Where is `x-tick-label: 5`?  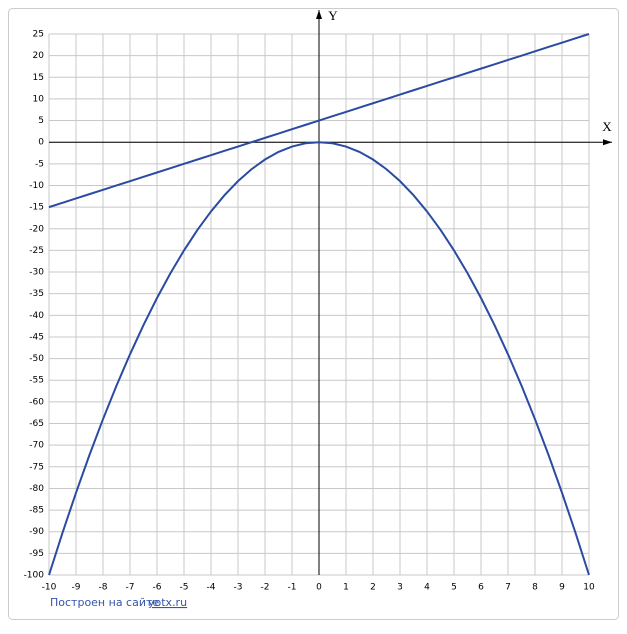 x-tick-label: 5 is located at coordinates (454, 588).